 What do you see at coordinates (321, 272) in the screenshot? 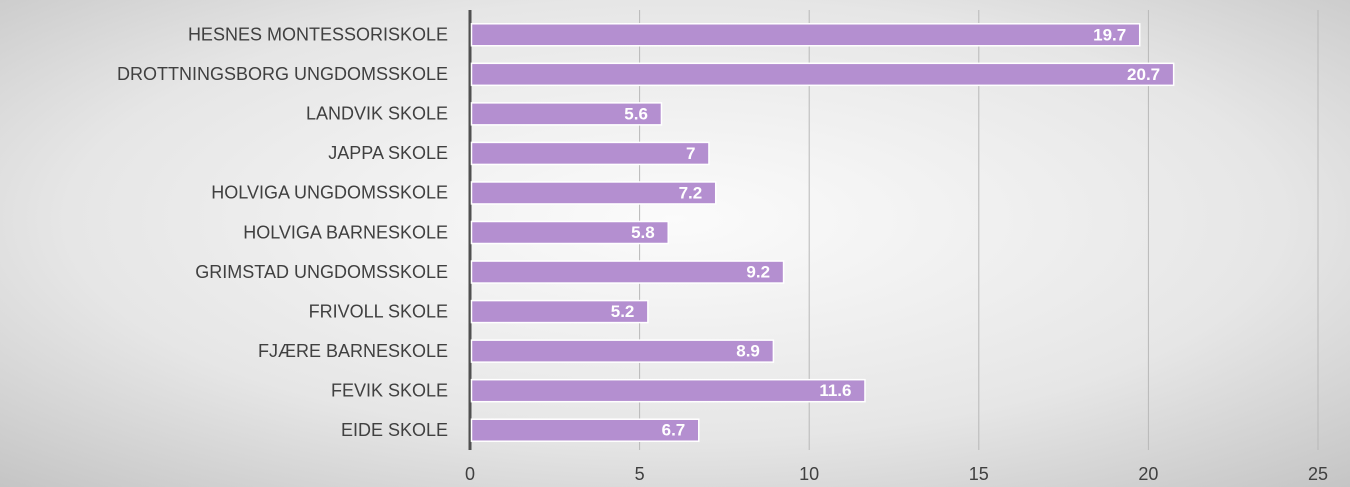
I see `y-tick-label: GRIMSTAD UNGDOMSSKOLE` at bounding box center [321, 272].